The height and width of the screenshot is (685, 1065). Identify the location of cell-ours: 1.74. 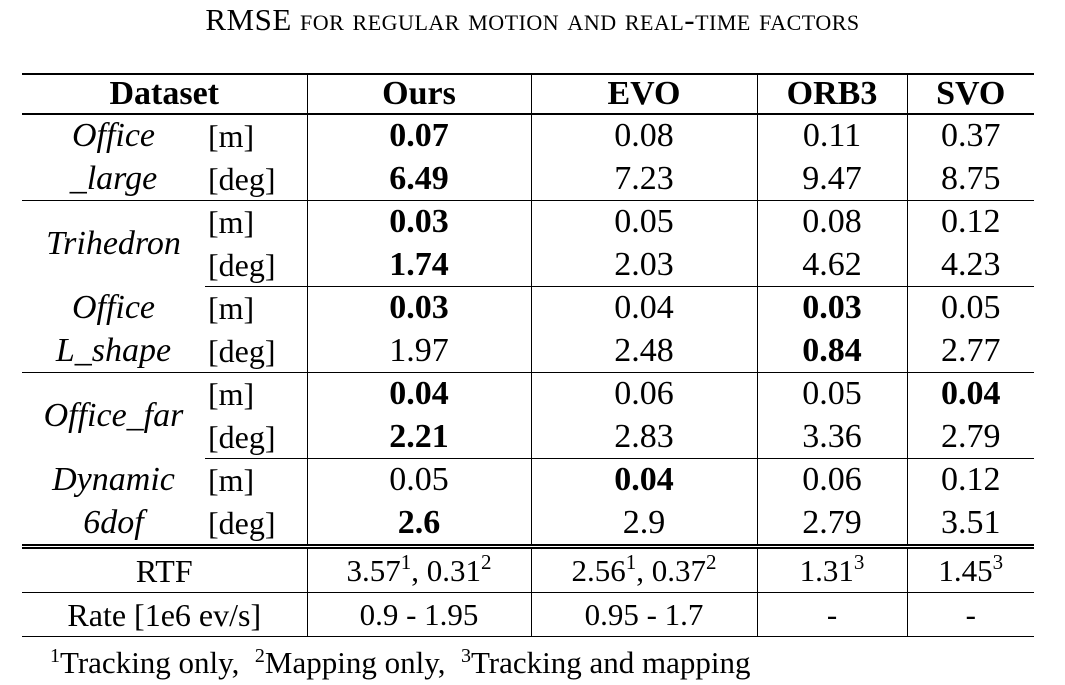
(419, 265).